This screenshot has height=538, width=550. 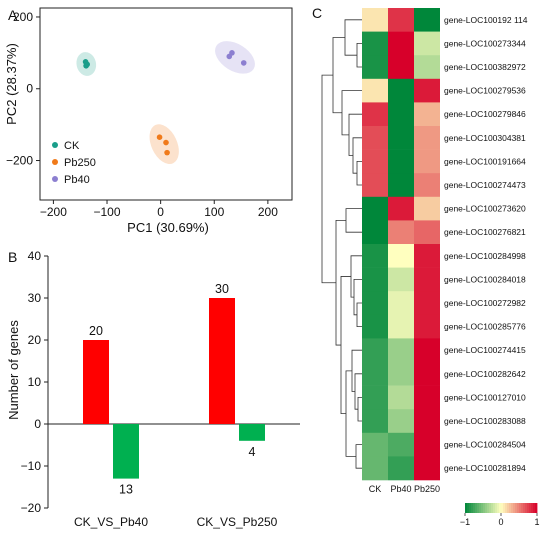 I want to click on legend-marker-pb40, so click(x=55, y=179).